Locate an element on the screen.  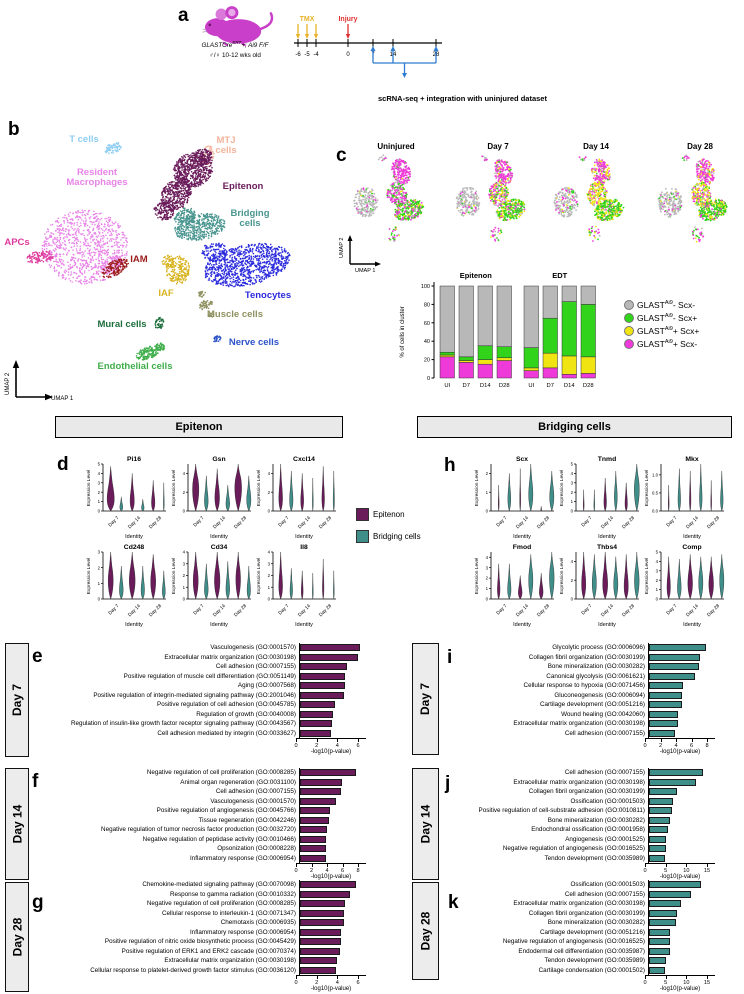
daybox-e: Day 7 is located at coordinates (17, 700).